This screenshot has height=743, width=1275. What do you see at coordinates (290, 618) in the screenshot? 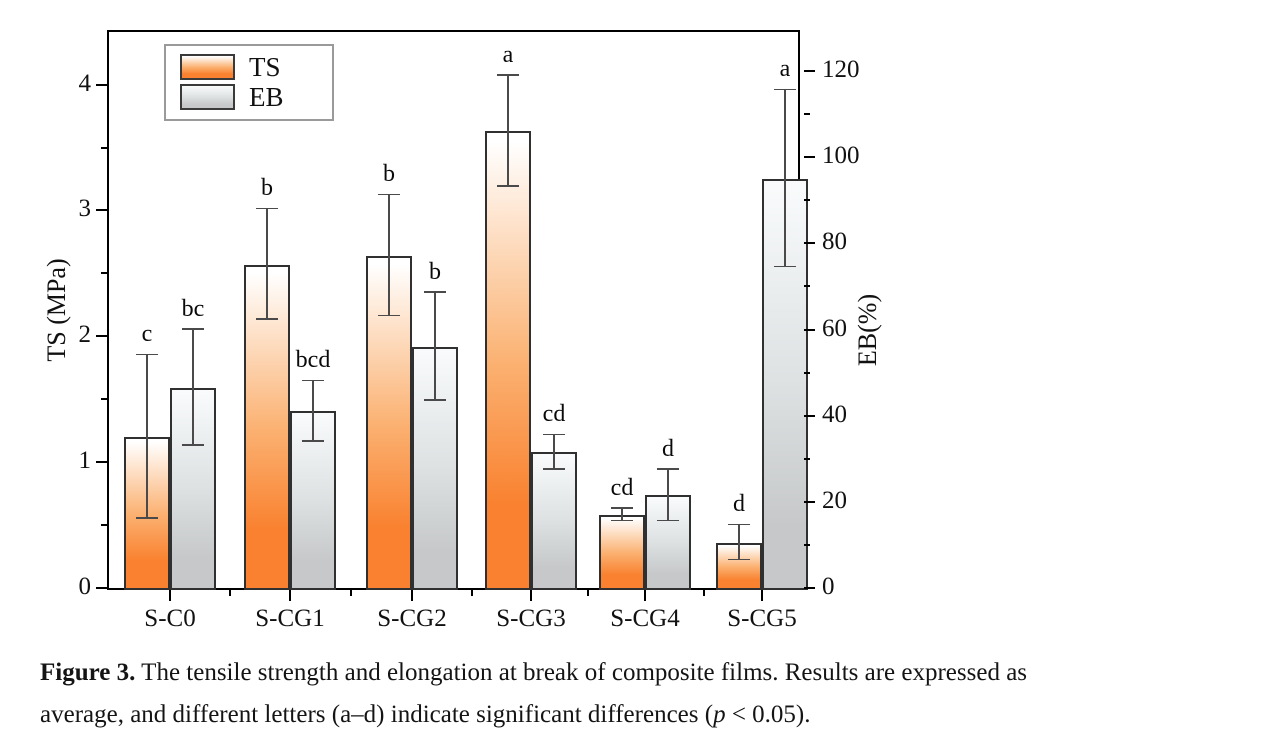
I see `x-axis-category-label: S-CG1` at bounding box center [290, 618].